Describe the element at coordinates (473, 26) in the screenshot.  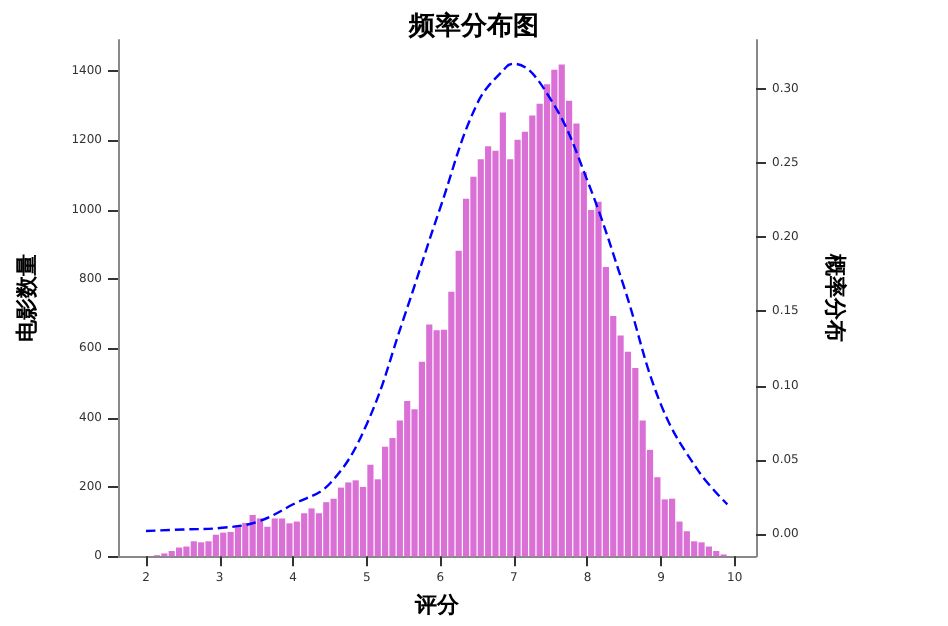
I see `chart-title: 频率分布图` at that location.